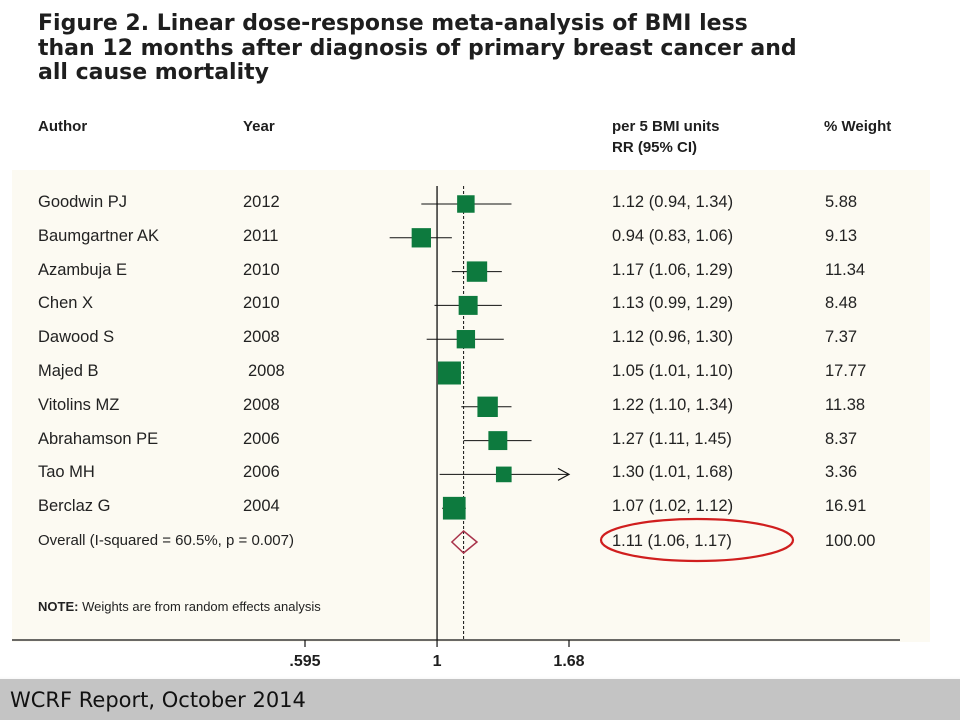 The height and width of the screenshot is (720, 960). I want to click on study-rr-text: 1.12 (0.96, 1.30), so click(673, 337).